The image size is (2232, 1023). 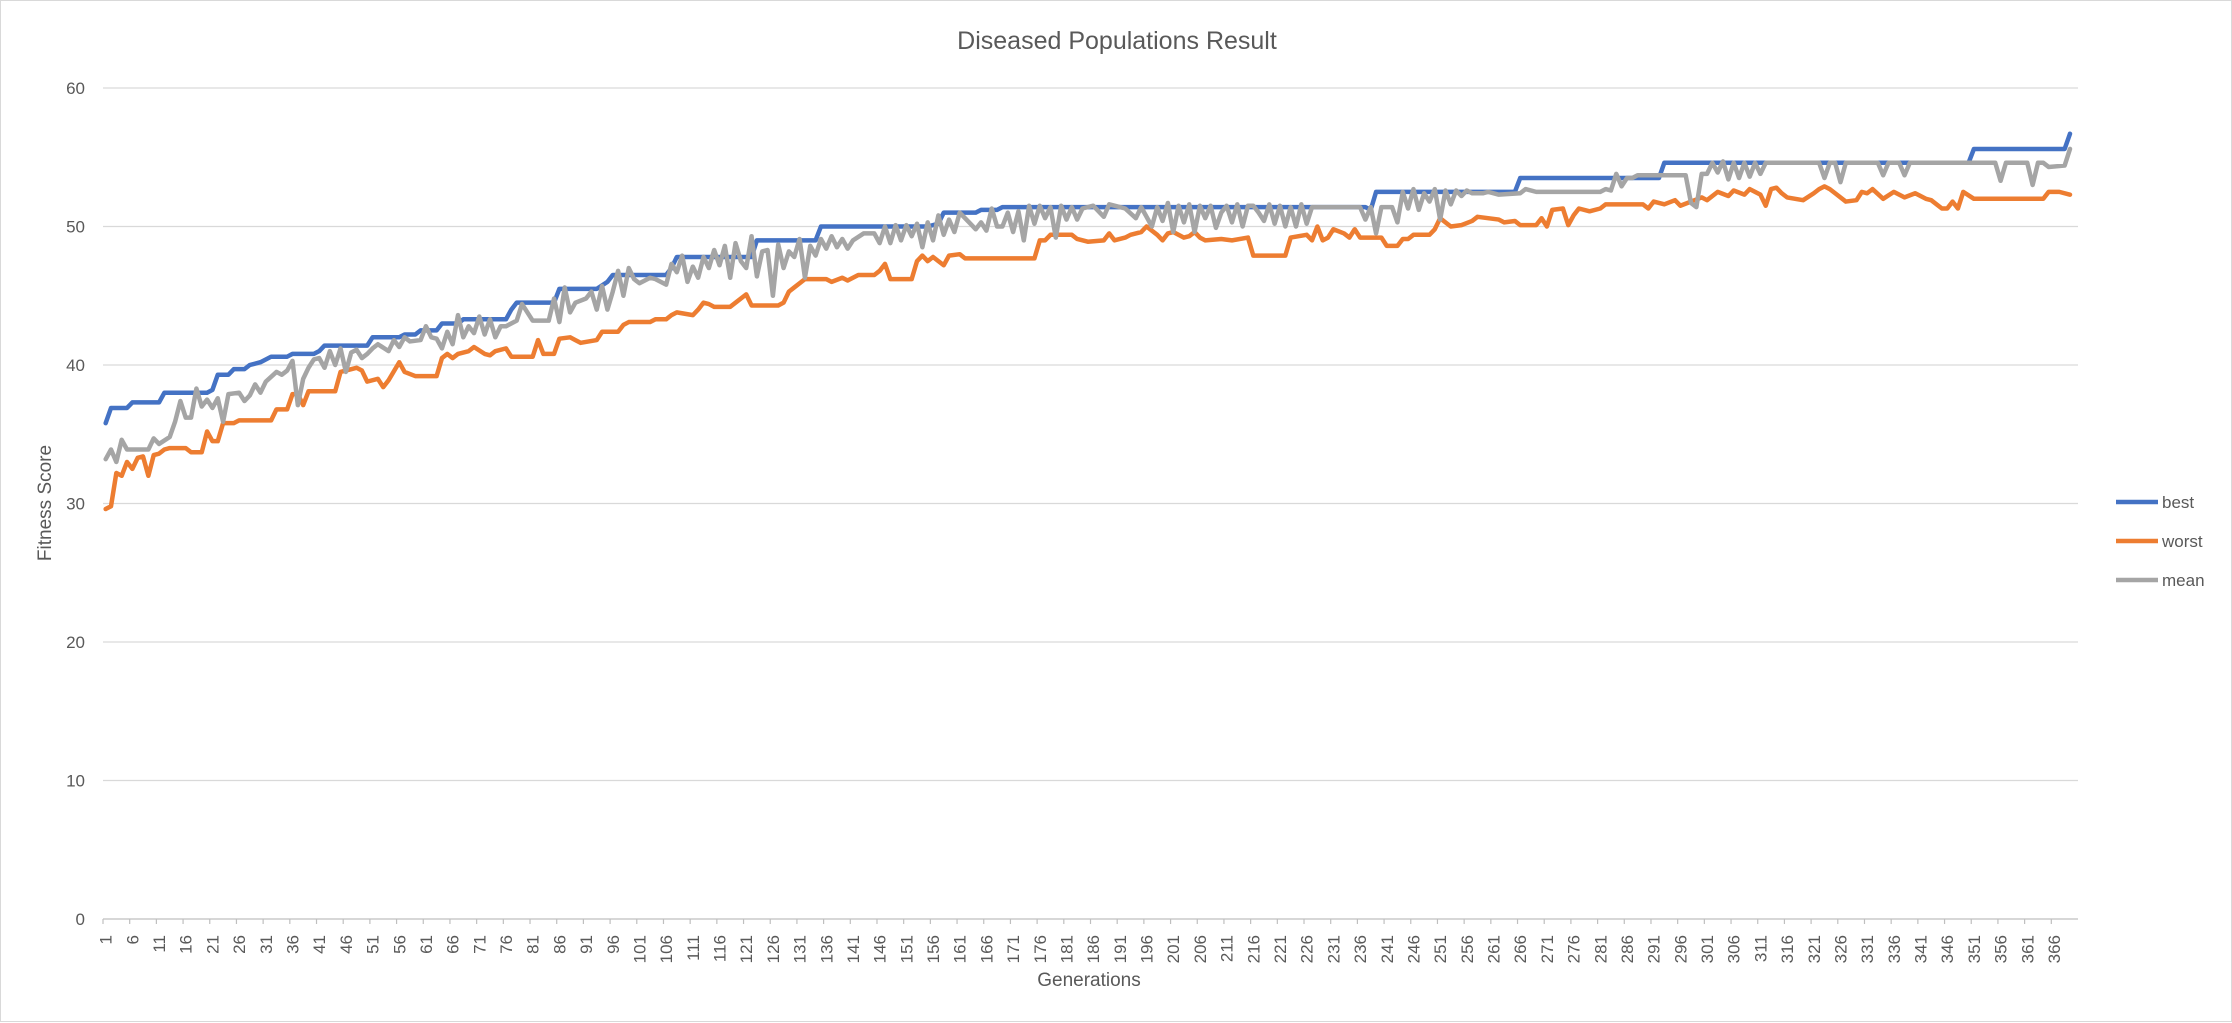 What do you see at coordinates (933, 949) in the screenshot?
I see `x-tick-label: 156` at bounding box center [933, 949].